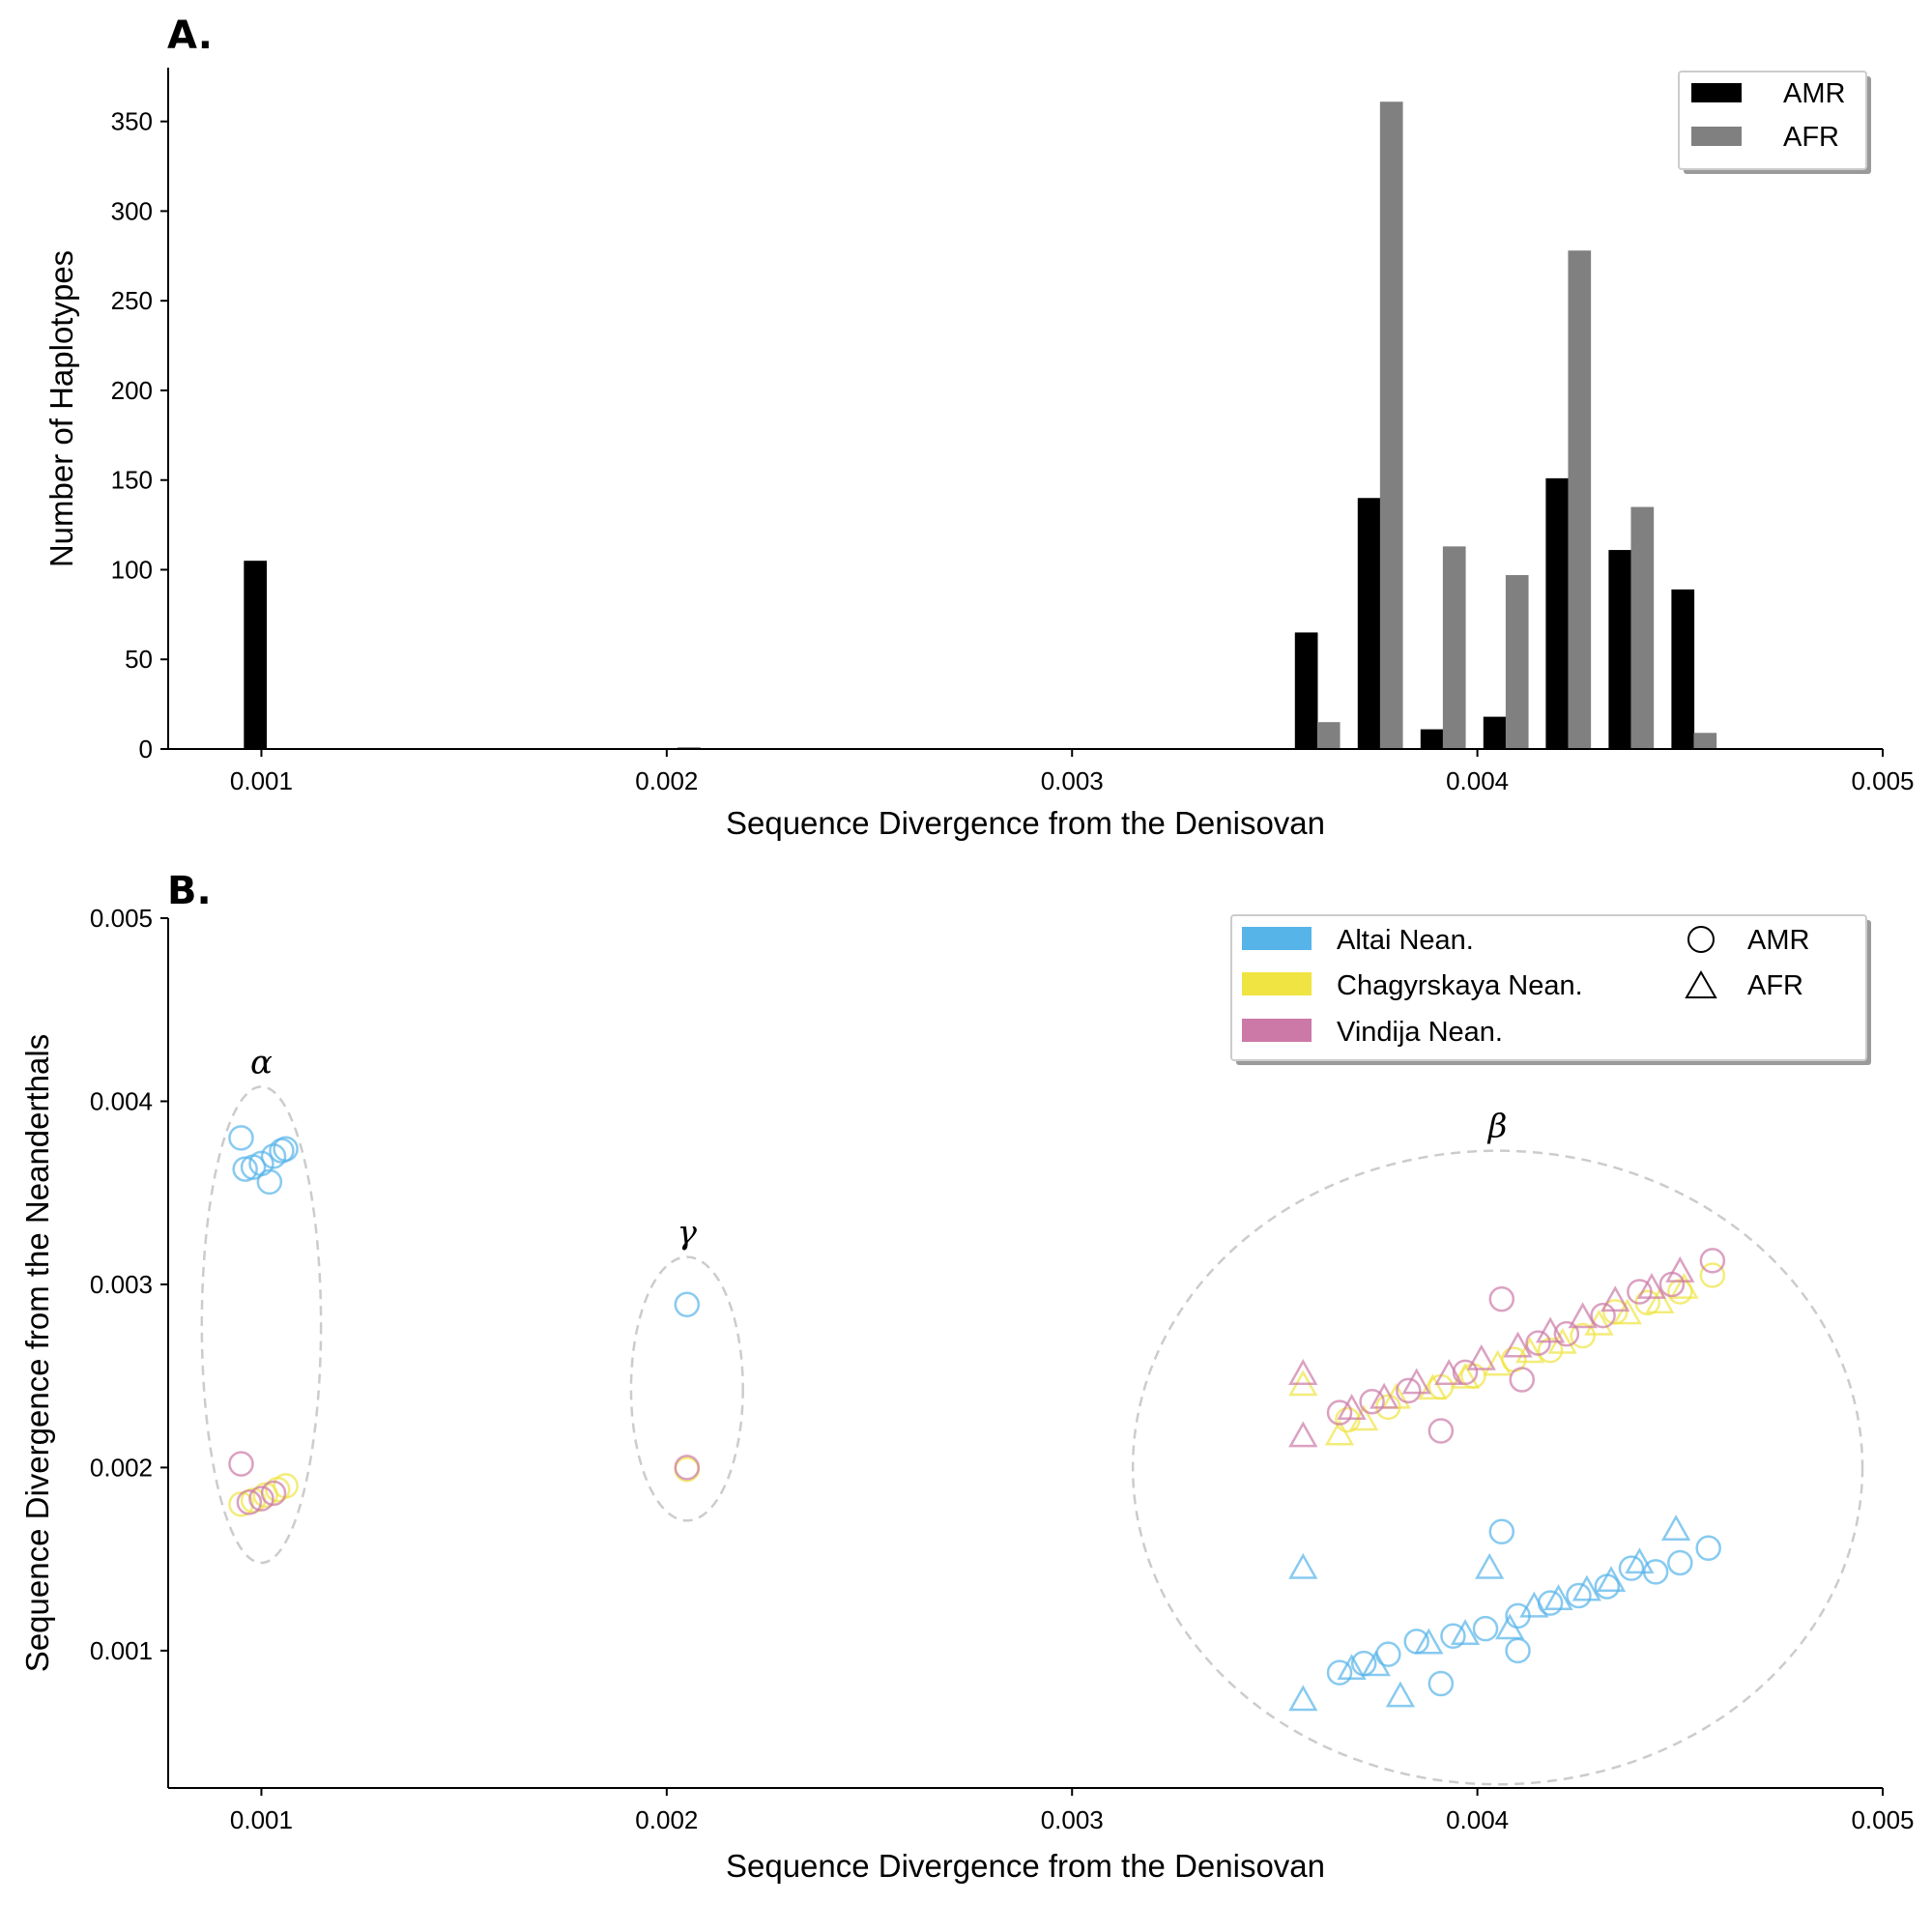 This screenshot has width=1932, height=1932. I want to click on y-tick-label: 350, so click(132, 121).